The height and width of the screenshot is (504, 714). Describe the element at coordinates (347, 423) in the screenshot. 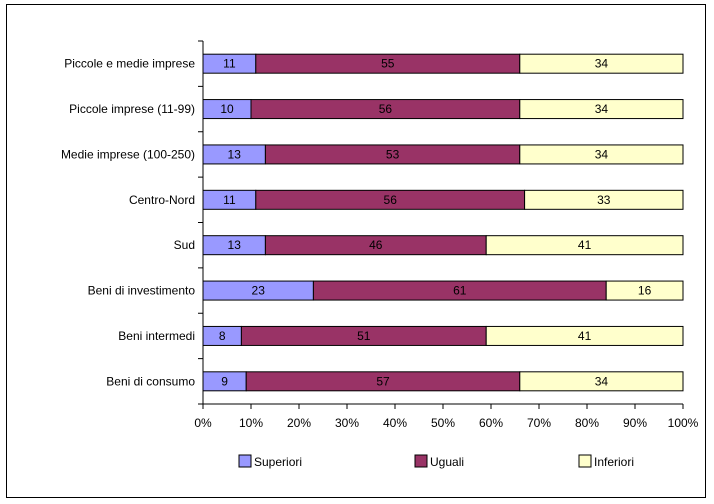

I see `x-tick-label: 30%` at that location.